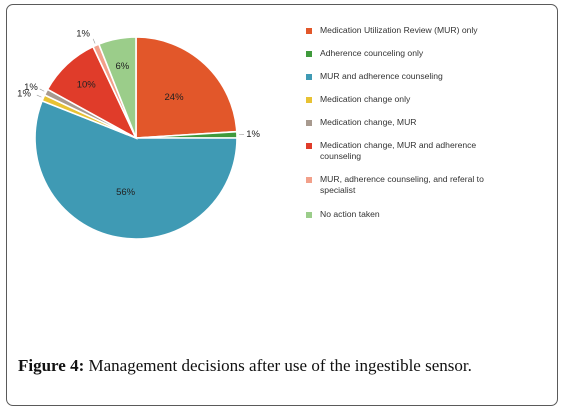 The height and width of the screenshot is (418, 564). I want to click on legend-item: Medication change only, so click(408, 99).